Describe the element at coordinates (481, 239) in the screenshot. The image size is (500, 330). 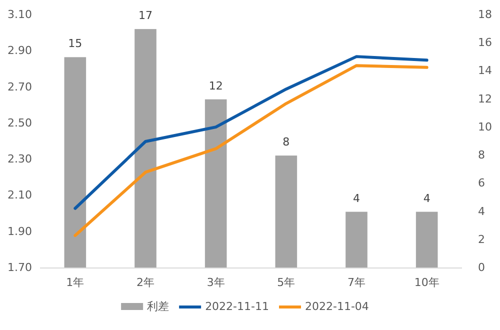
I see `y2-tick-label: 2` at that location.